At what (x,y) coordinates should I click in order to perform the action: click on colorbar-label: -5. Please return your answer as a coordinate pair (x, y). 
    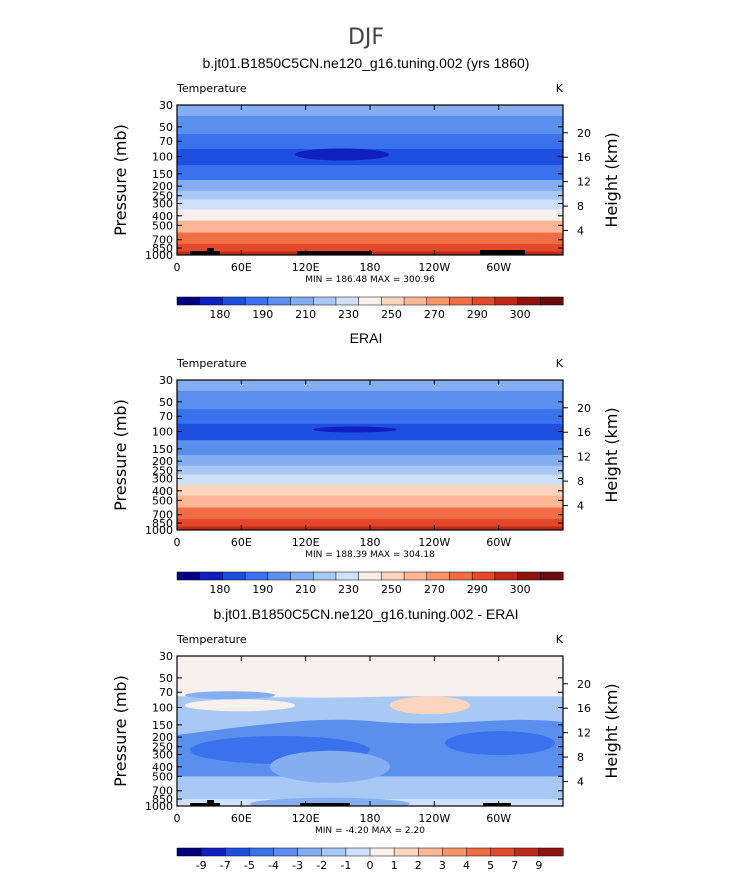
    Looking at the image, I should click on (249, 865).